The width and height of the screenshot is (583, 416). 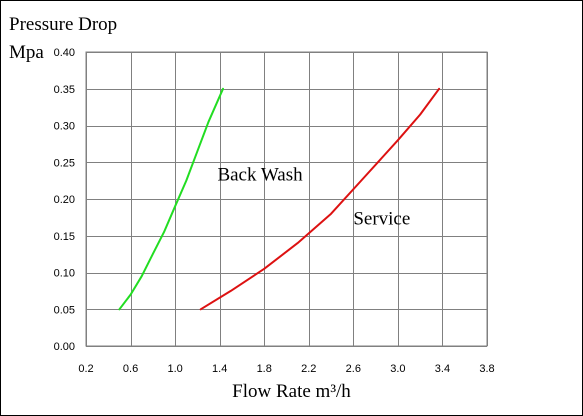 What do you see at coordinates (64, 237) in the screenshot?
I see `y-tick-label: 0.15` at bounding box center [64, 237].